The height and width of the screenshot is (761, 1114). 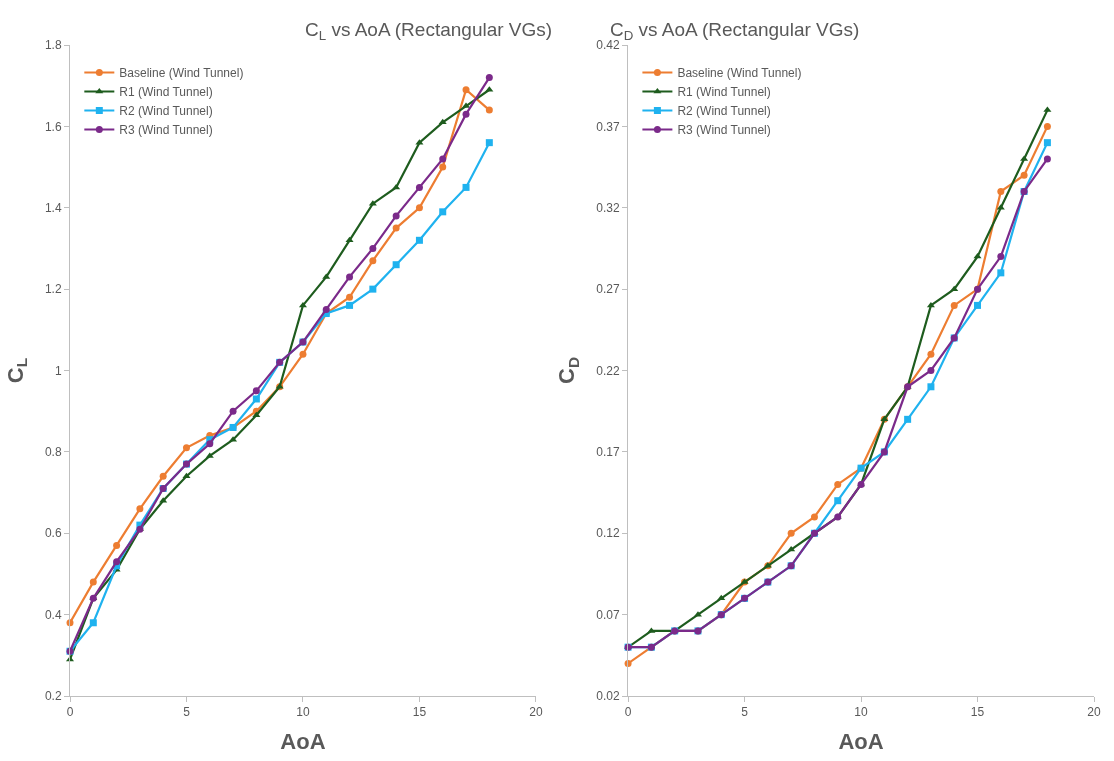 What do you see at coordinates (608, 126) in the screenshot?
I see `y-tick-label: 0.37` at bounding box center [608, 126].